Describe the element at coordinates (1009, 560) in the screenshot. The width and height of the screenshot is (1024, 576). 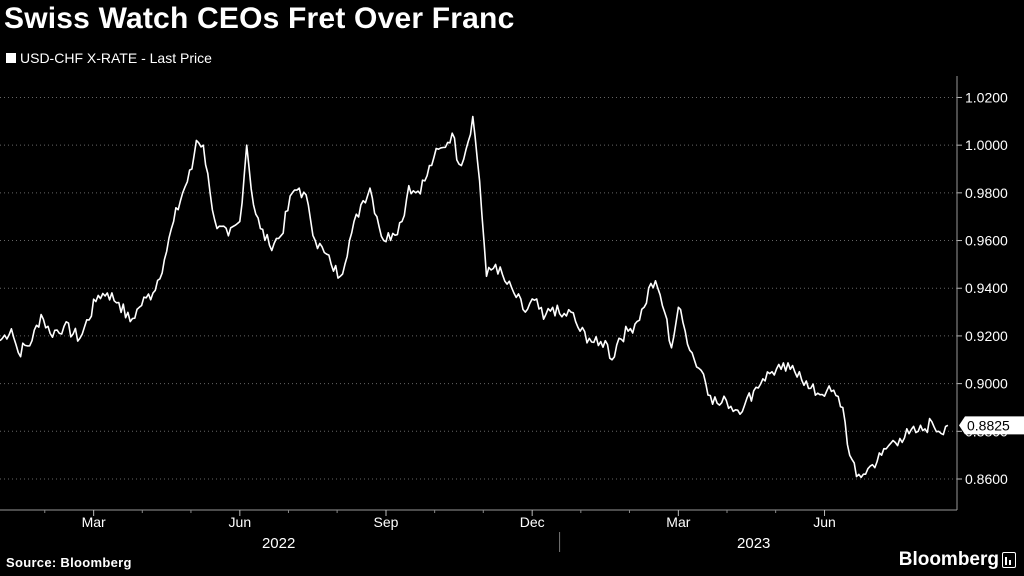
I see `bloomberg-chart-icon` at that location.